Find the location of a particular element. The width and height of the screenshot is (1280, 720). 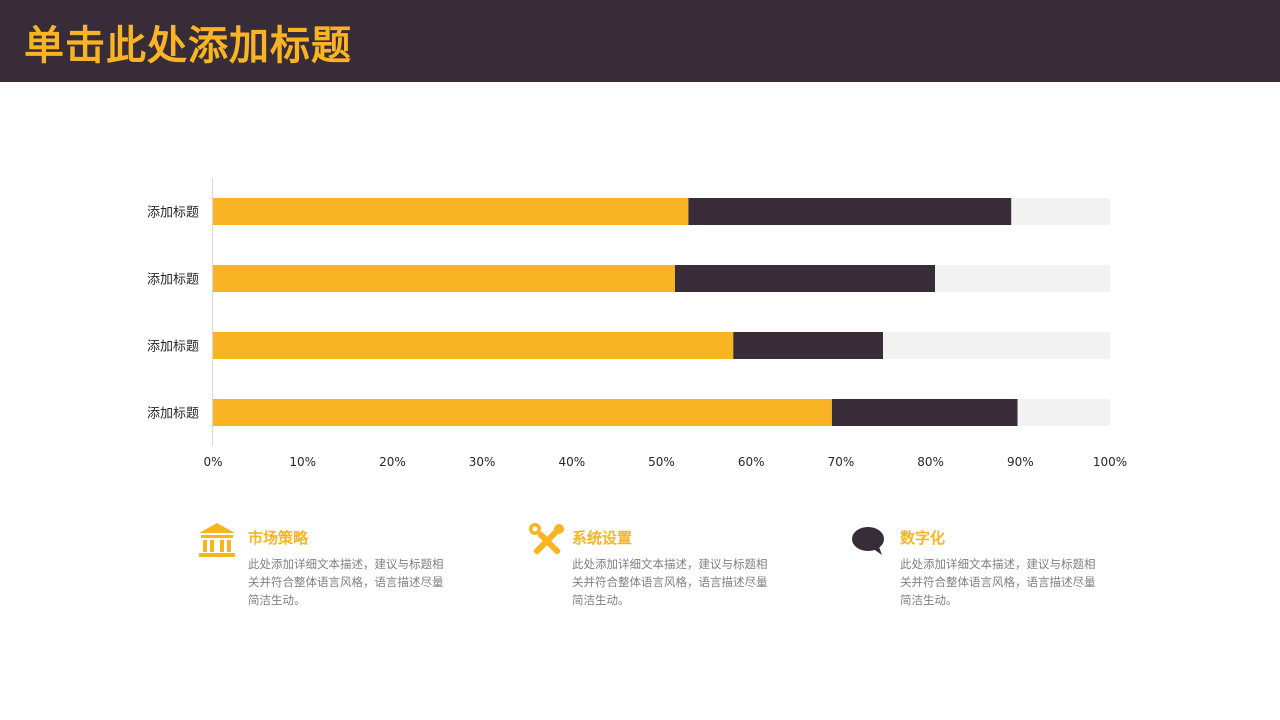

x-tick-label: 70% is located at coordinates (841, 462).